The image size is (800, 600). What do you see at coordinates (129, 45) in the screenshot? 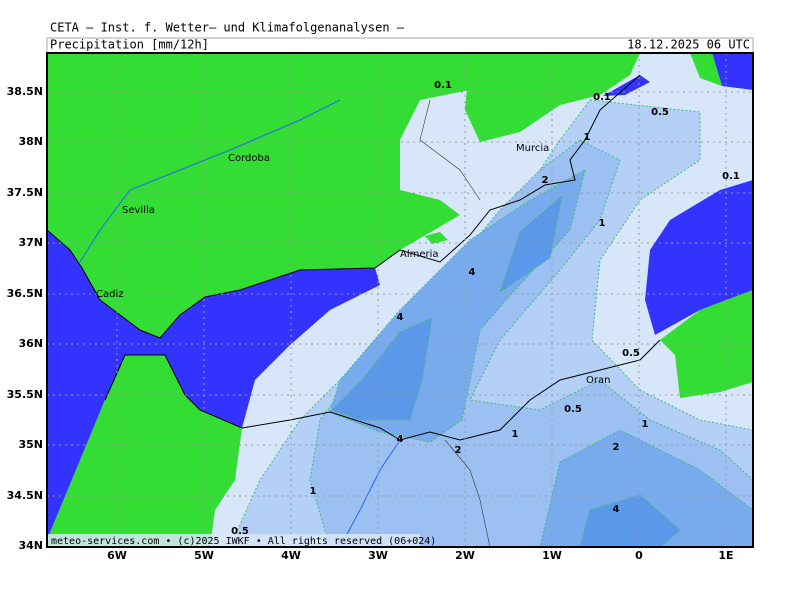
I see `subtitle: Precipitation [mm/12h]` at bounding box center [129, 45].